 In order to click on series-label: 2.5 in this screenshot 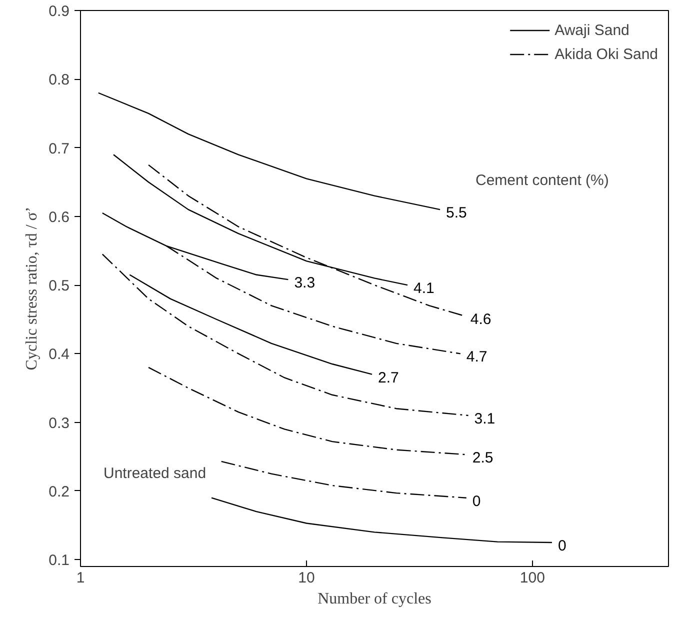, I will do `click(483, 458)`.